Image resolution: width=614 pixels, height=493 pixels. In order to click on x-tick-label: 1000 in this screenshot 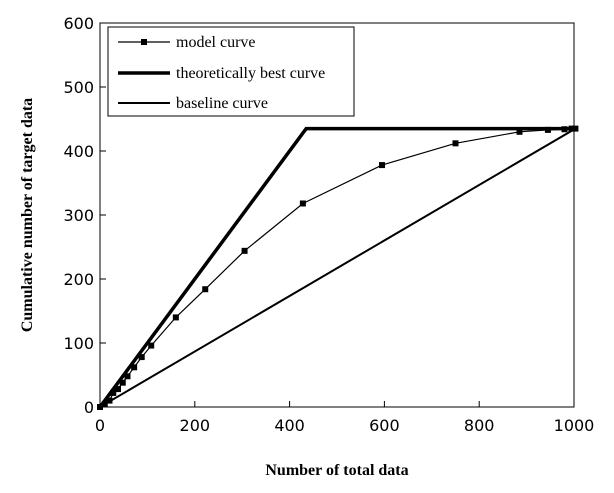, I will do `click(574, 425)`.